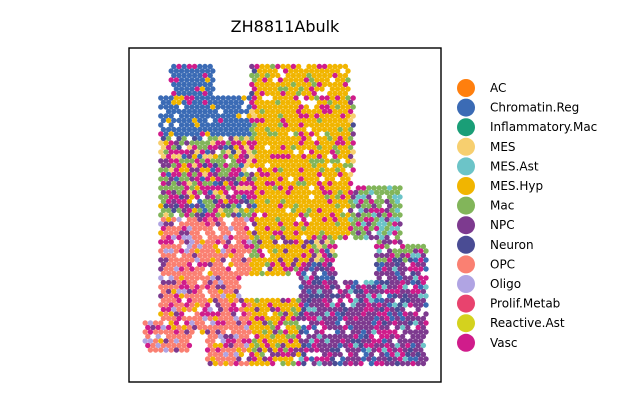 This screenshot has width=640, height=400. What do you see at coordinates (512, 245) in the screenshot?
I see `legend-label: Neuron` at bounding box center [512, 245].